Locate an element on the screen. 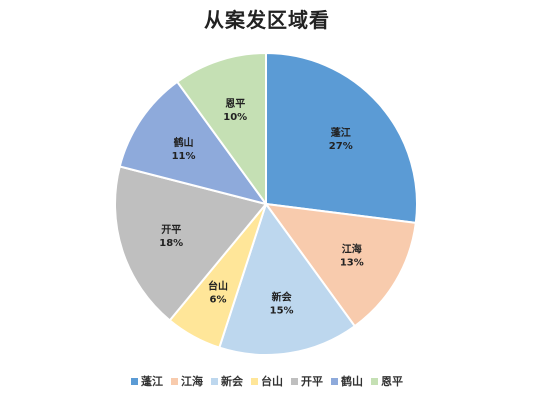 This screenshot has width=534, height=400. legend-item: 新会 is located at coordinates (227, 381).